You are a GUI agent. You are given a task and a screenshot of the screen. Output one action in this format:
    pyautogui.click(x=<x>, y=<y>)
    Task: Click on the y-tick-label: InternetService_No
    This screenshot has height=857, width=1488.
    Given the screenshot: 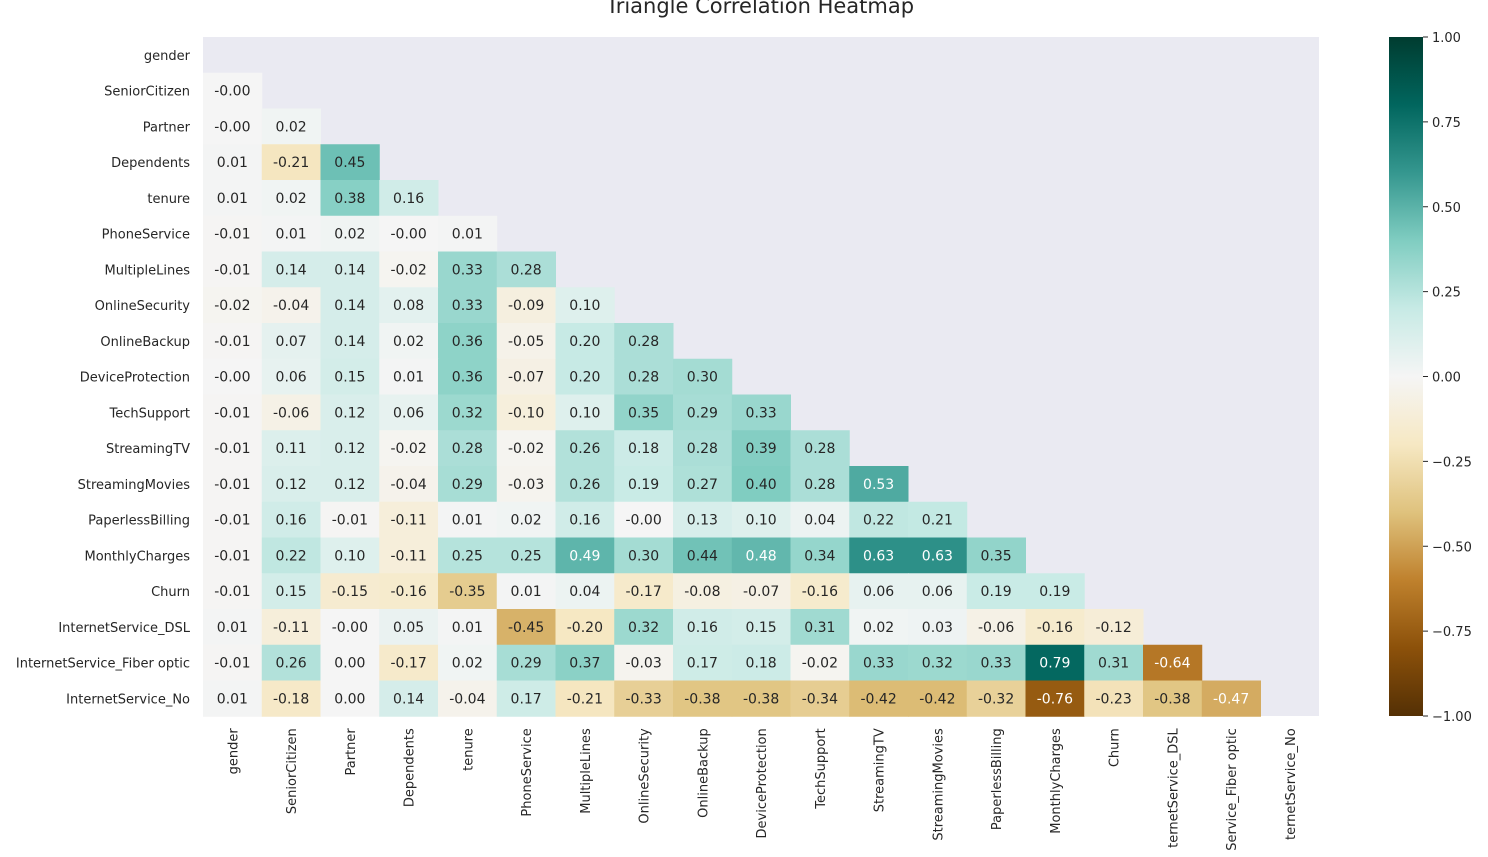 What is the action you would take?
    pyautogui.click(x=128, y=699)
    